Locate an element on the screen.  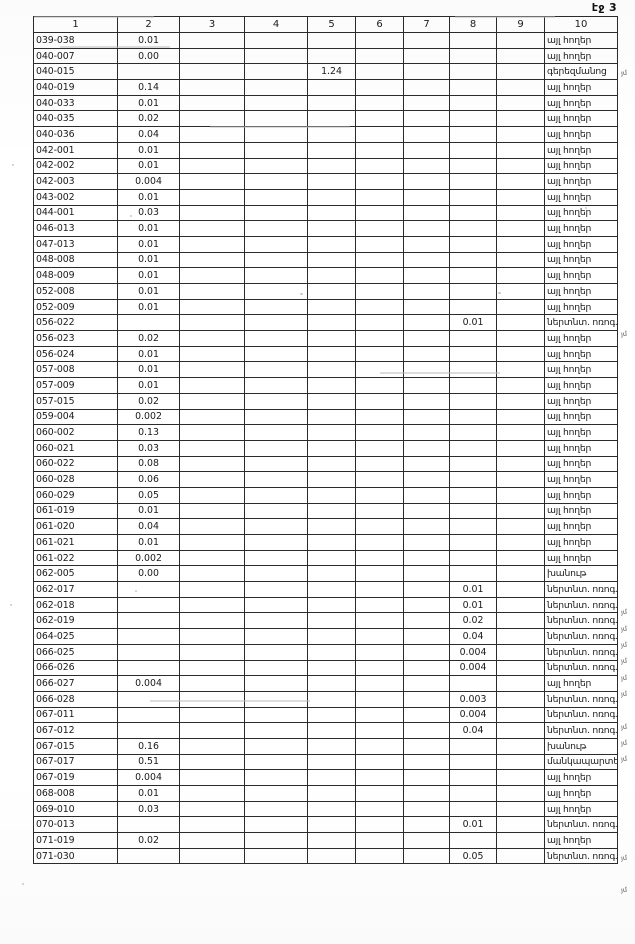
cell-col-2: 0.004 is located at coordinates (148, 683).